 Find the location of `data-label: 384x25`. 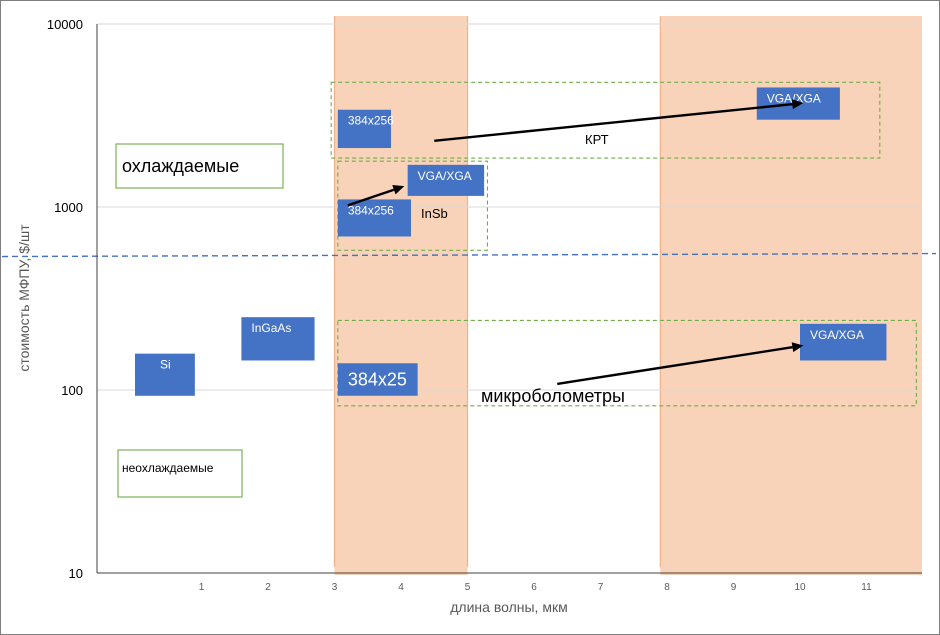

data-label: 384x25 is located at coordinates (377, 380).